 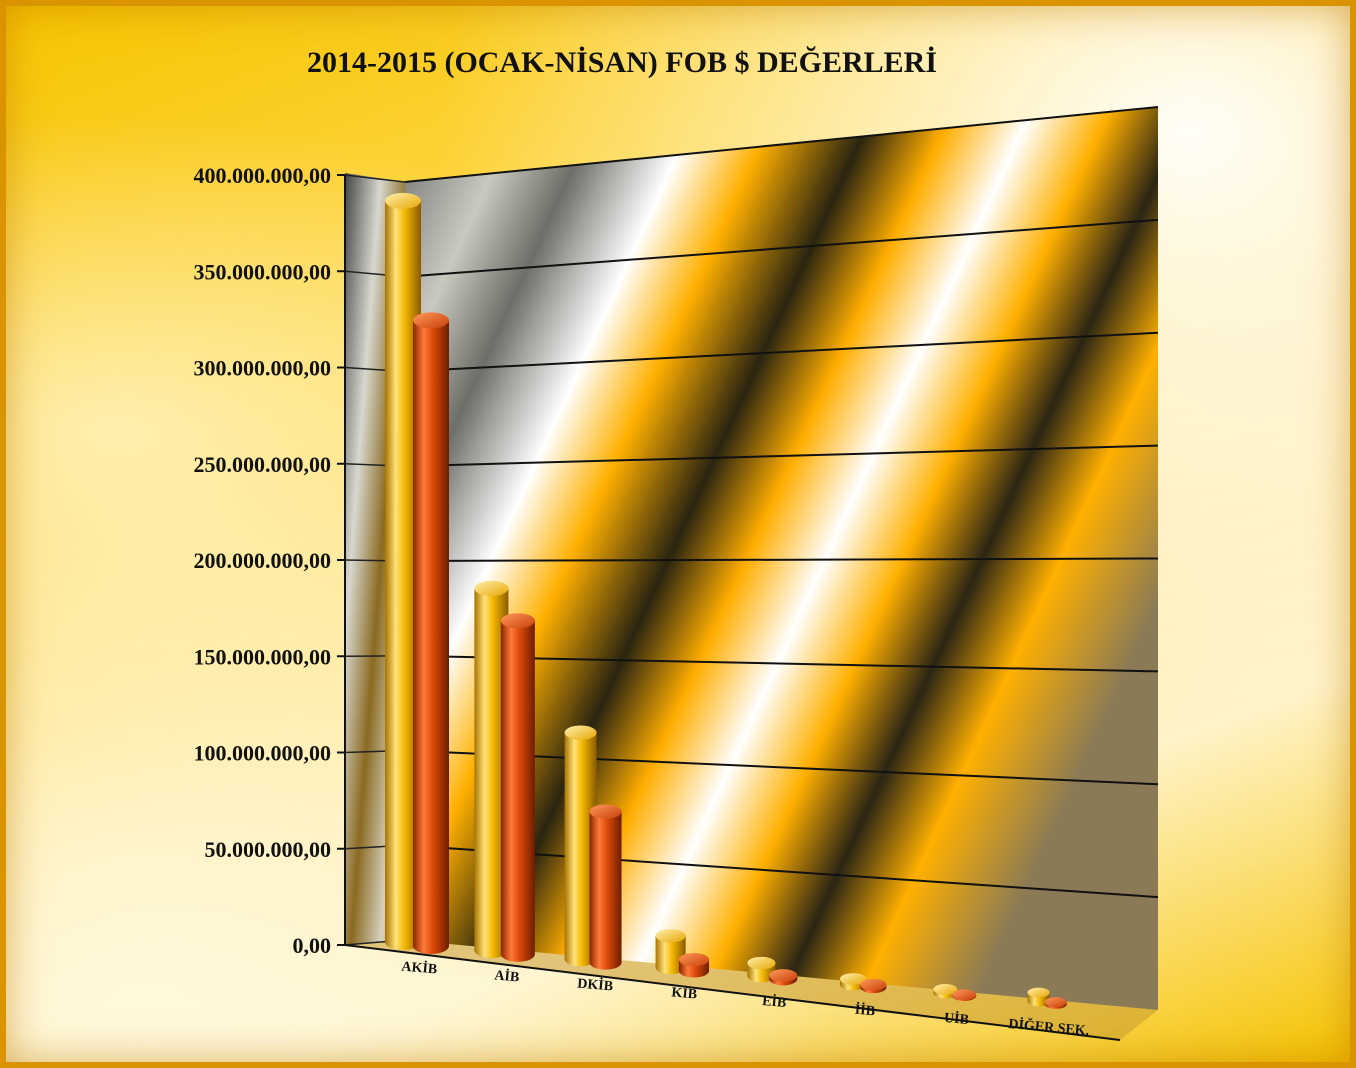 What do you see at coordinates (312, 945) in the screenshot?
I see `y-tick-label: 0,00` at bounding box center [312, 945].